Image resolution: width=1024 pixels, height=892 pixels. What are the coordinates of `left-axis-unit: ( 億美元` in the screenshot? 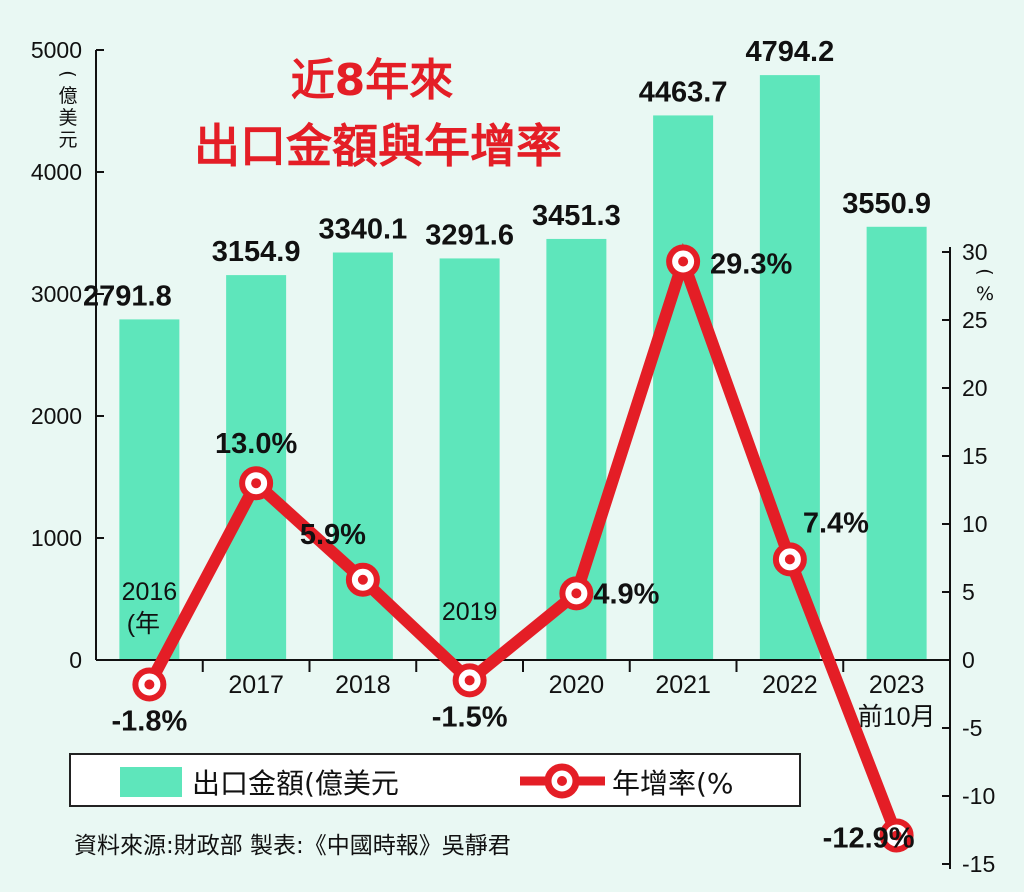 It's located at (68, 110).